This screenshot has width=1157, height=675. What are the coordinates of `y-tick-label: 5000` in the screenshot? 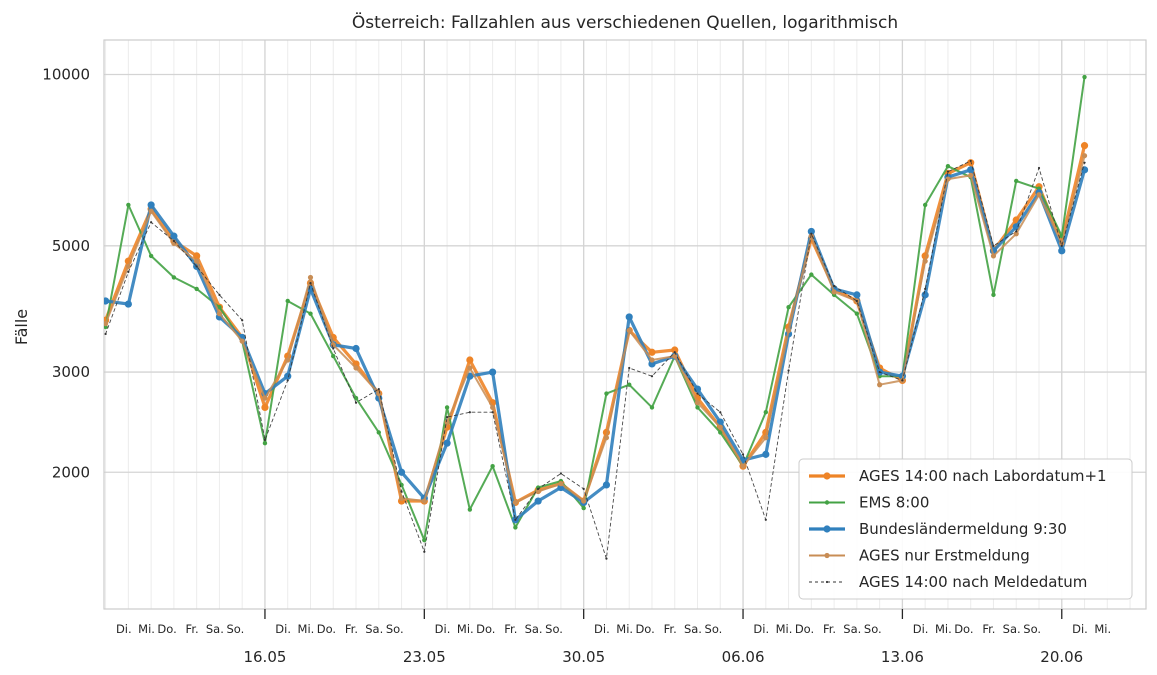 It's located at (71, 246).